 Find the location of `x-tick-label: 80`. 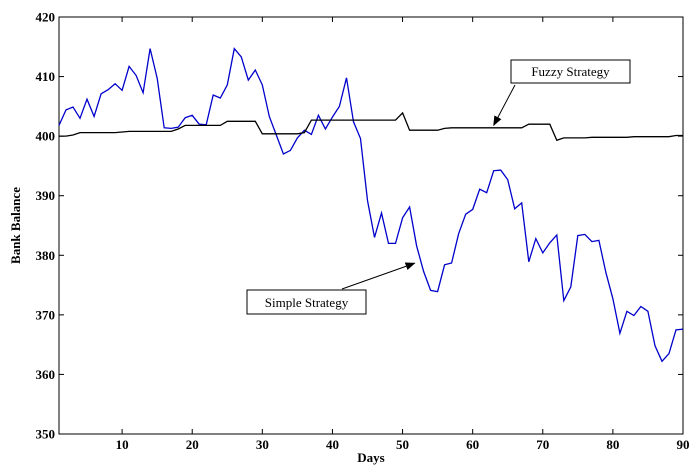

x-tick-label: 80 is located at coordinates (612, 444).